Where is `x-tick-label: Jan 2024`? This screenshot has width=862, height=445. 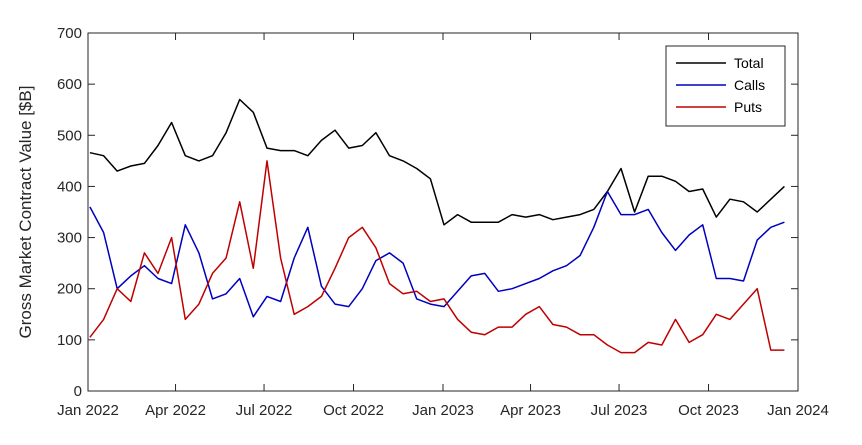 x-tick-label: Jan 2024 is located at coordinates (798, 410).